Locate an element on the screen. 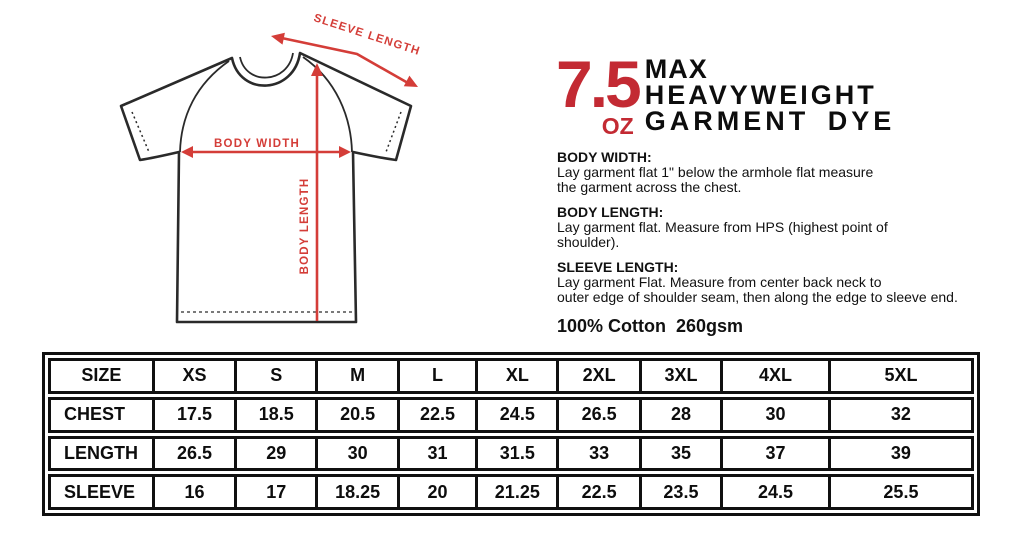 This screenshot has width=1024, height=535. measurement-cell: 39 is located at coordinates (900, 452).